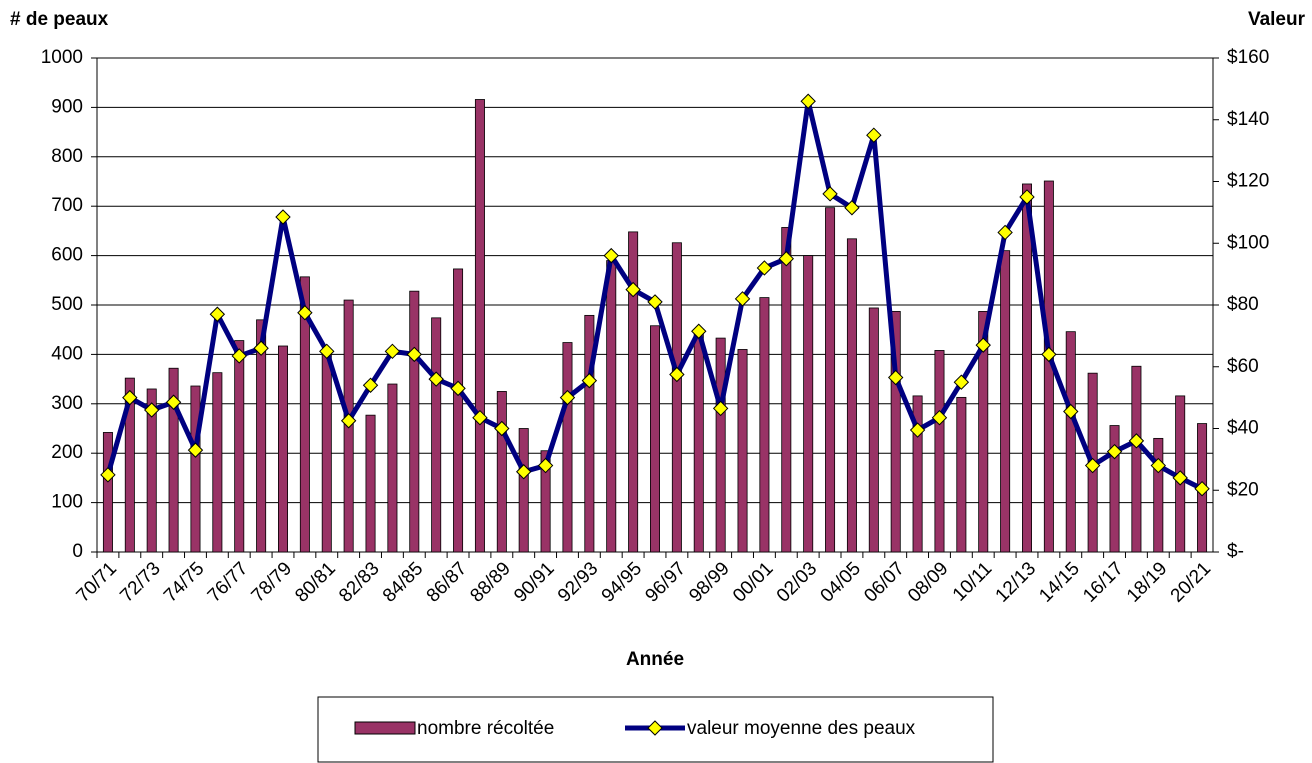 The height and width of the screenshot is (763, 1312). I want to click on y-tick-label: 100, so click(67, 502).